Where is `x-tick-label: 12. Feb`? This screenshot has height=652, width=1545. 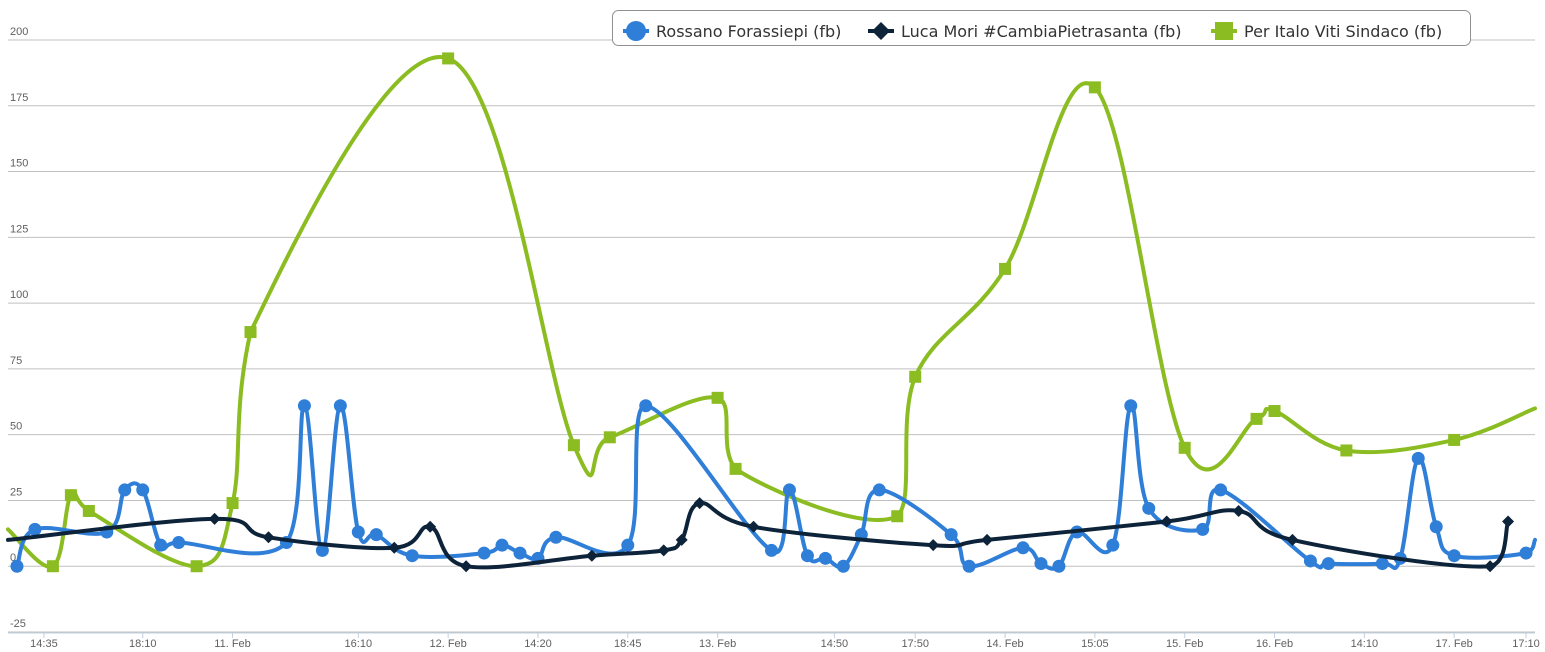 x-tick-label: 12. Feb is located at coordinates (447, 644).